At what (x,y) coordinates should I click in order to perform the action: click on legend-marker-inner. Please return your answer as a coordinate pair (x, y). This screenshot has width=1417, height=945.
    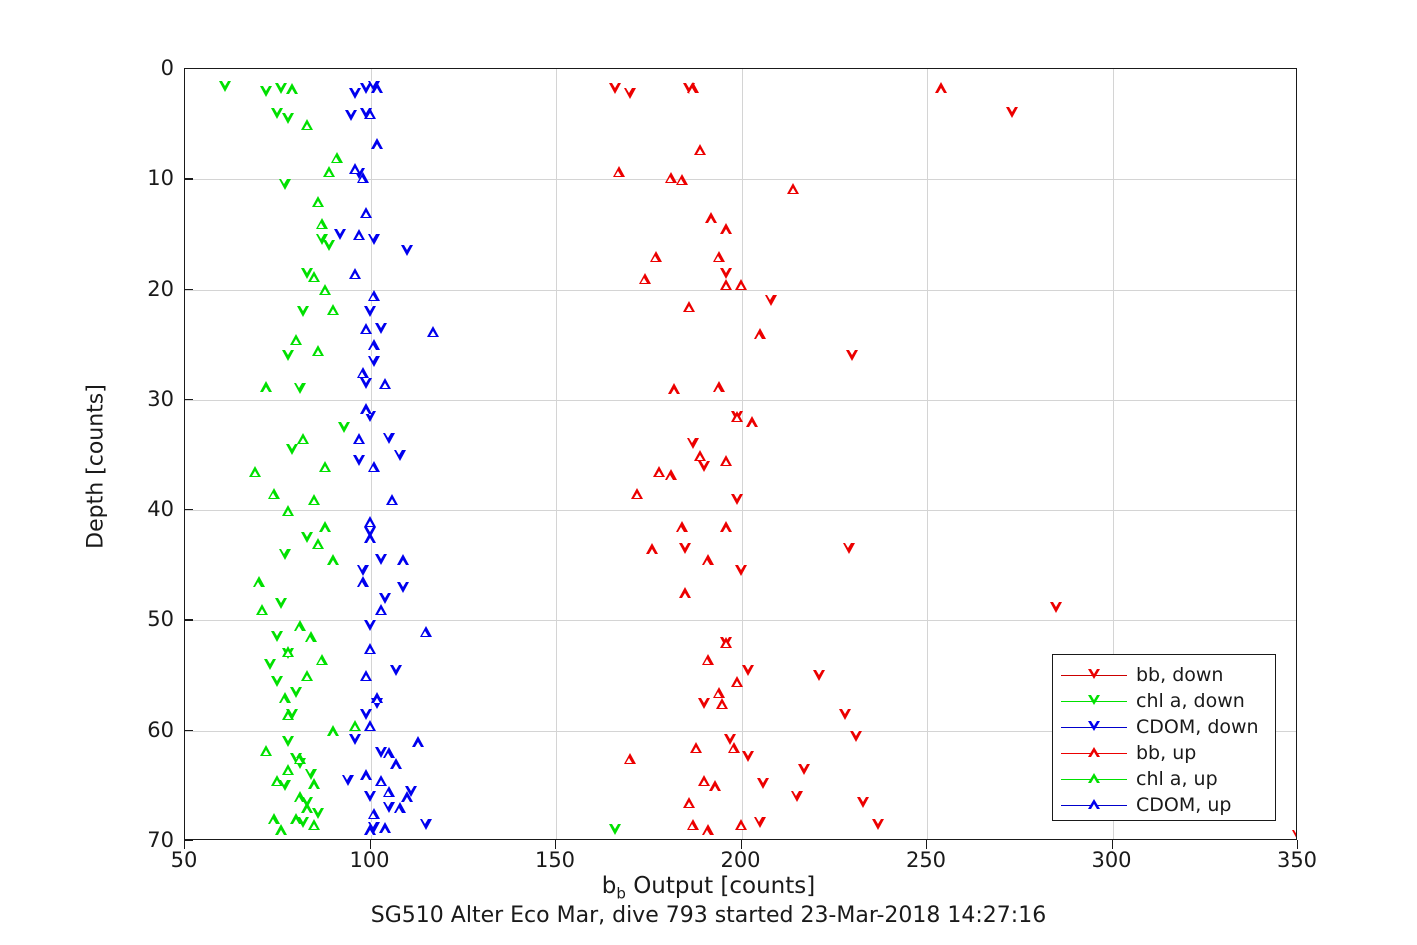
    Looking at the image, I should click on (1094, 806).